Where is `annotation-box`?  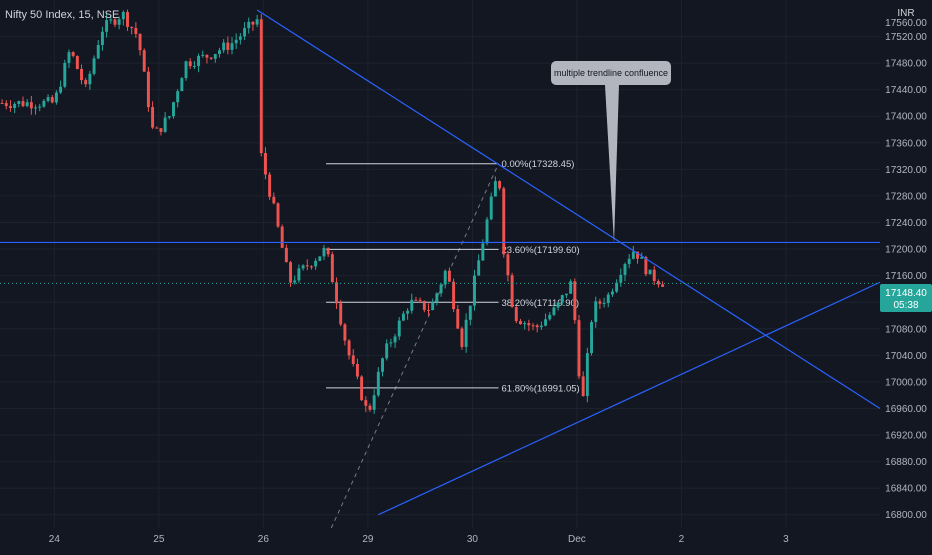 annotation-box is located at coordinates (611, 73).